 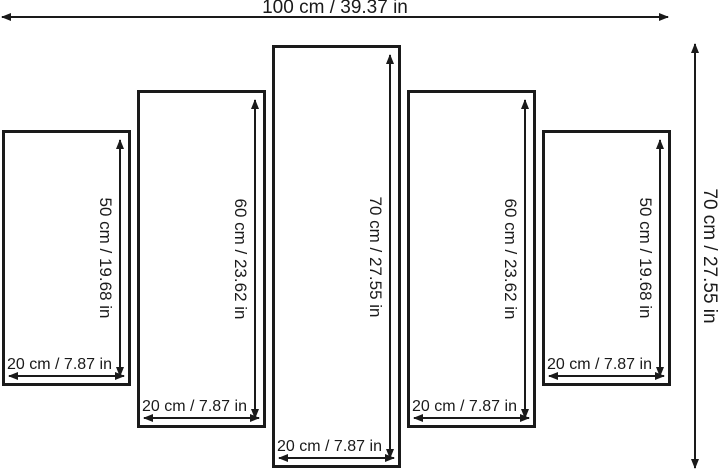 I want to click on overall-height-label: 70 cm / 27.55 in, so click(x=709, y=256).